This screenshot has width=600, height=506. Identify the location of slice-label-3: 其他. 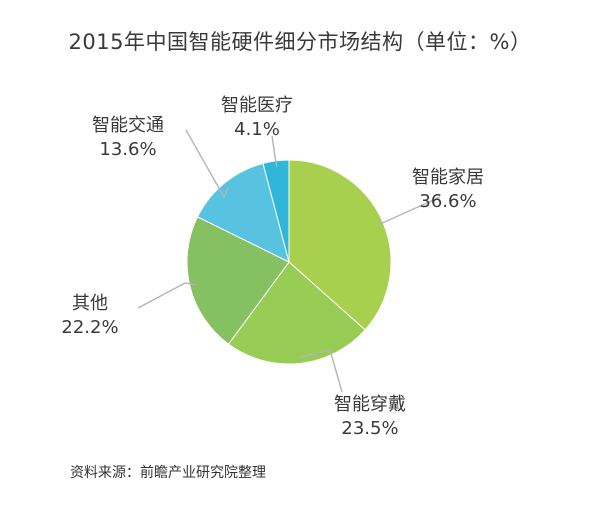
(90, 303).